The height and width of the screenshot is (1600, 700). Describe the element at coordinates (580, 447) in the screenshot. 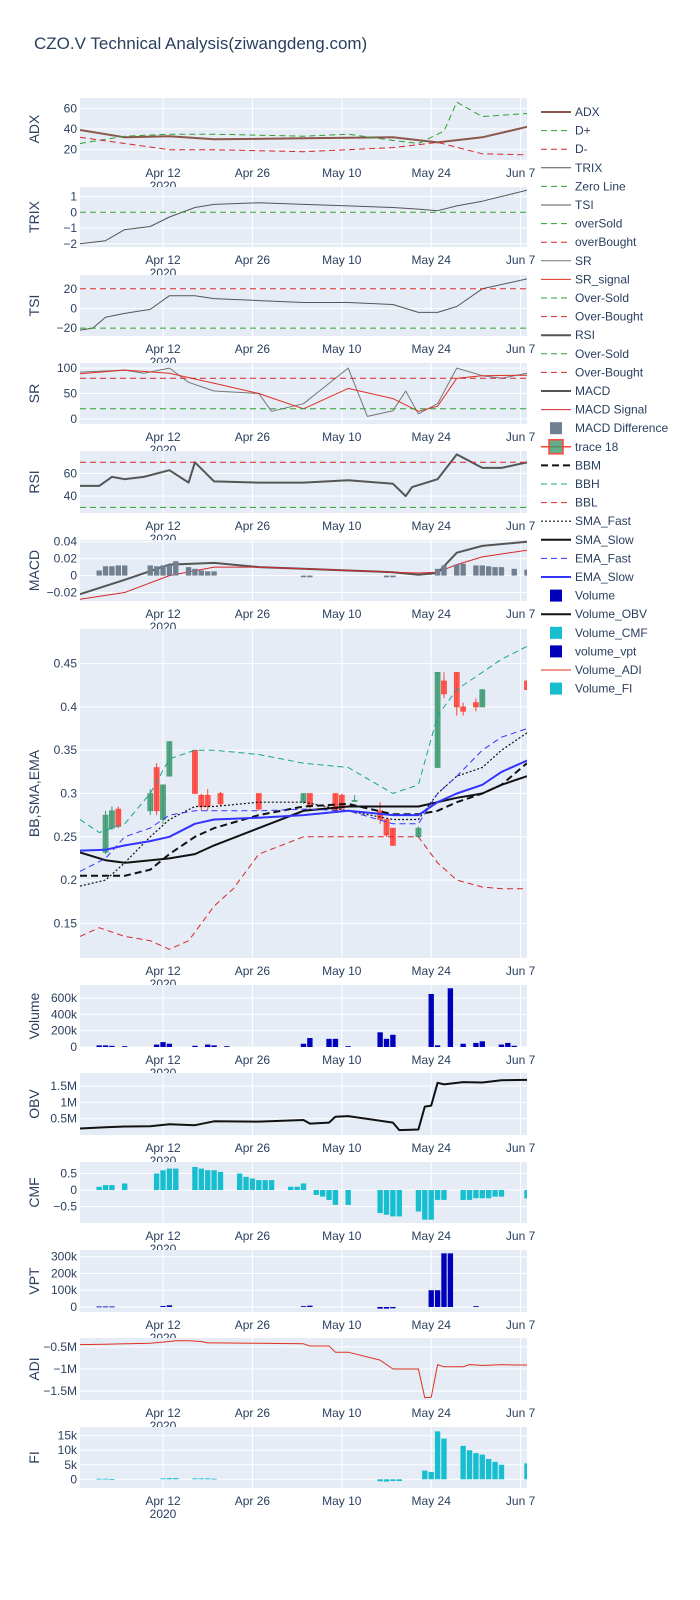

I see `legend-item-trace-18: trace 18` at that location.